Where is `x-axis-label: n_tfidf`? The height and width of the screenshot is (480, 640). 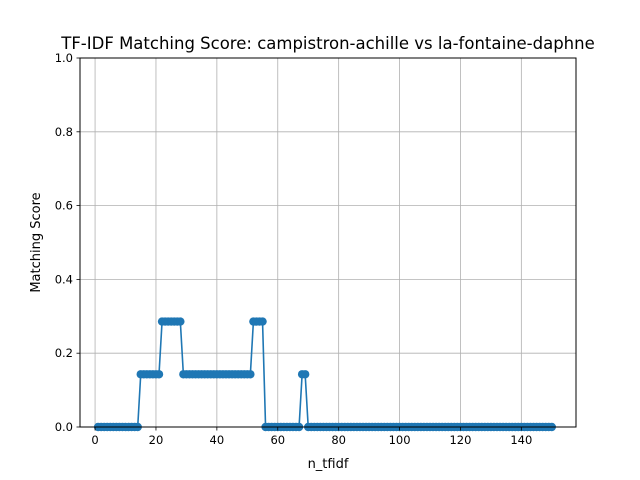
x-axis-label: n_tfidf is located at coordinates (328, 464).